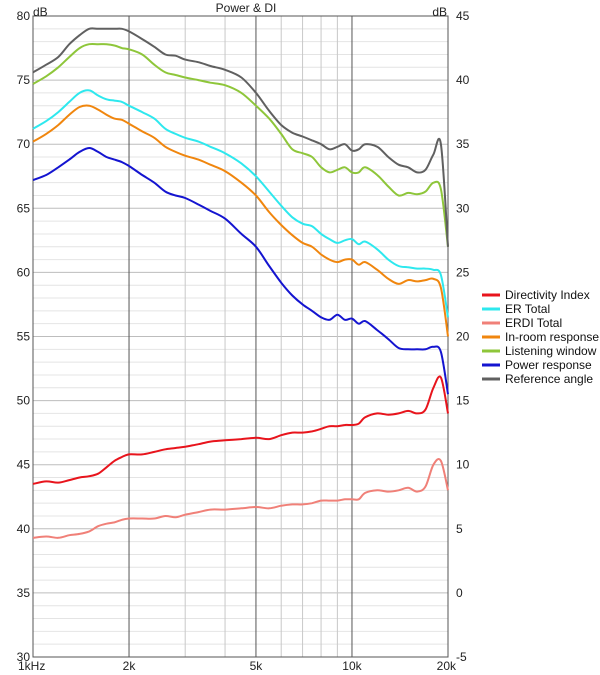 The height and width of the screenshot is (675, 600). I want to click on right-y-tick-label: 45, so click(463, 16).